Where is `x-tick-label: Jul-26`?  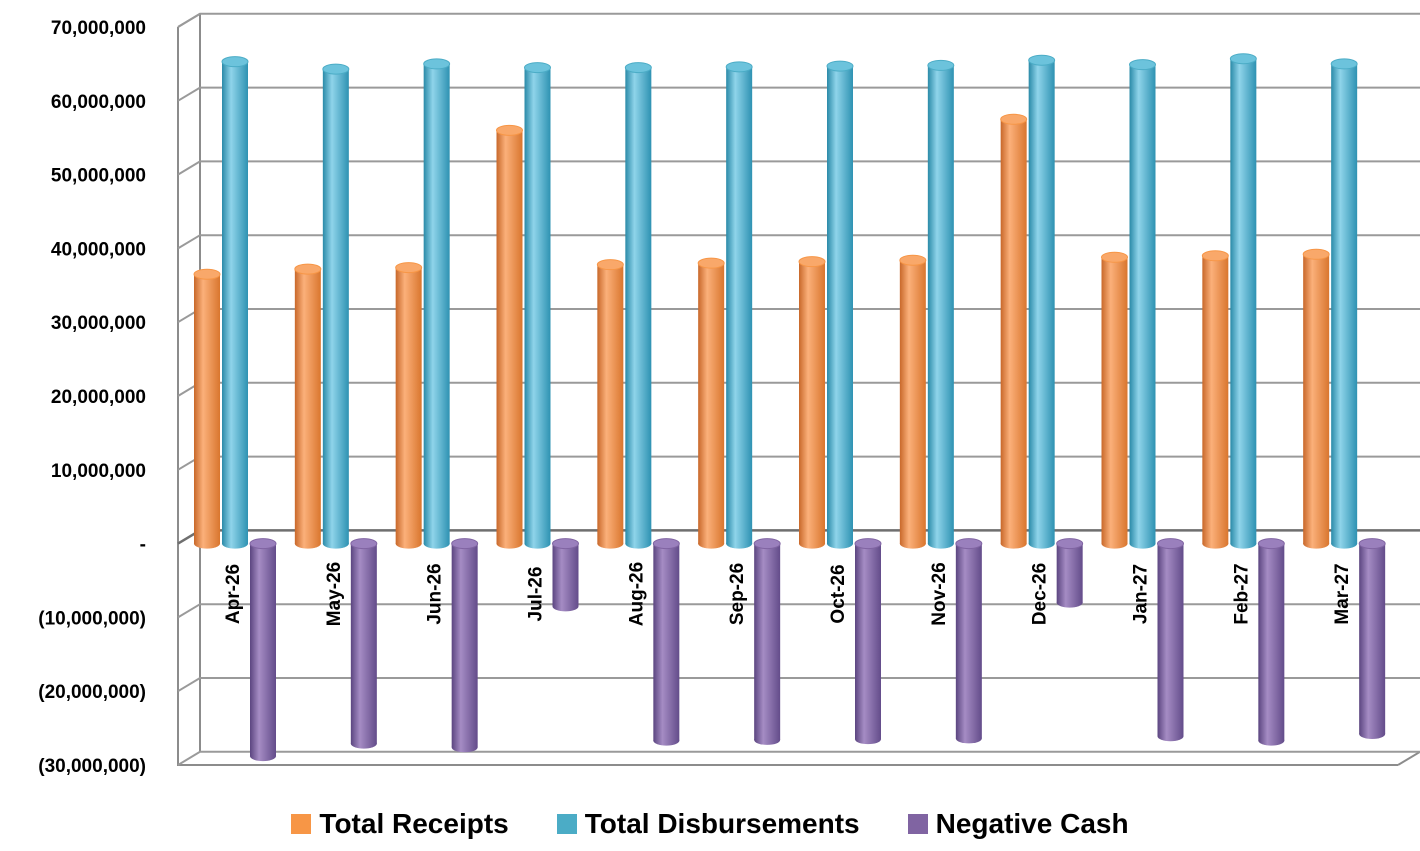 x-tick-label: Jul-26 is located at coordinates (536, 594).